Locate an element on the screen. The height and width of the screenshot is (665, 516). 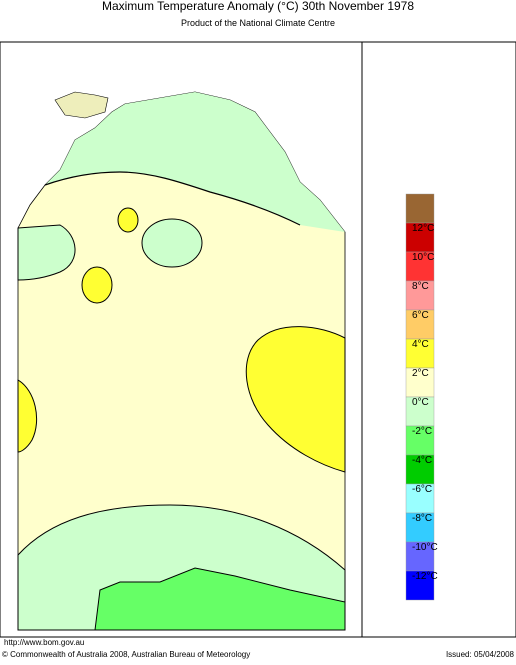
legend-label: 2°C is located at coordinates (420, 373).